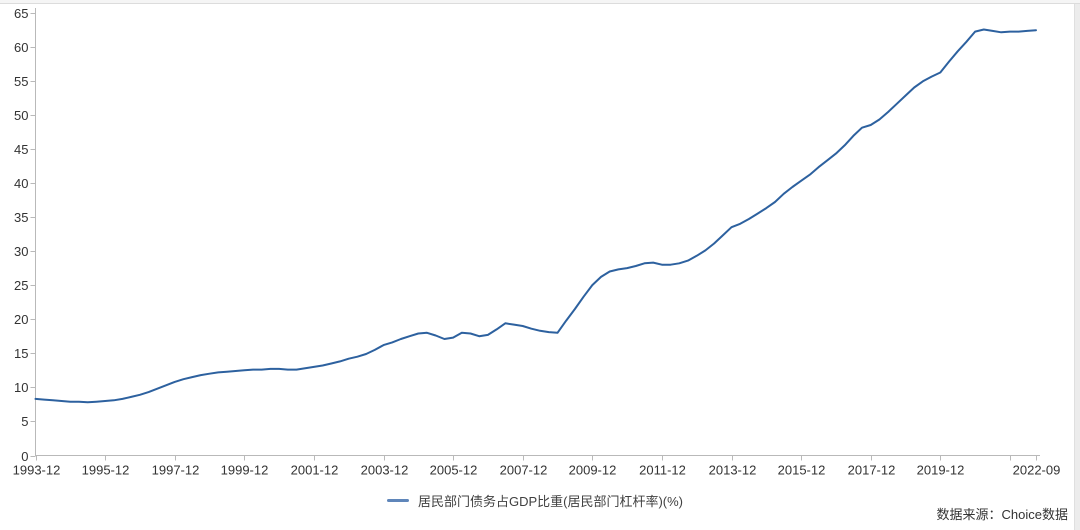 The image size is (1080, 530). Describe the element at coordinates (21, 285) in the screenshot. I see `y-axis-label: 25` at that location.